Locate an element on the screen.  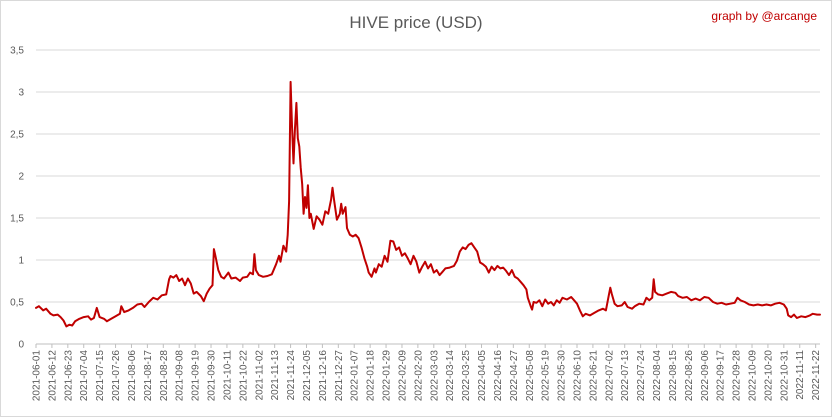
x-tick-label: 2022-01-29 is located at coordinates (387, 376).